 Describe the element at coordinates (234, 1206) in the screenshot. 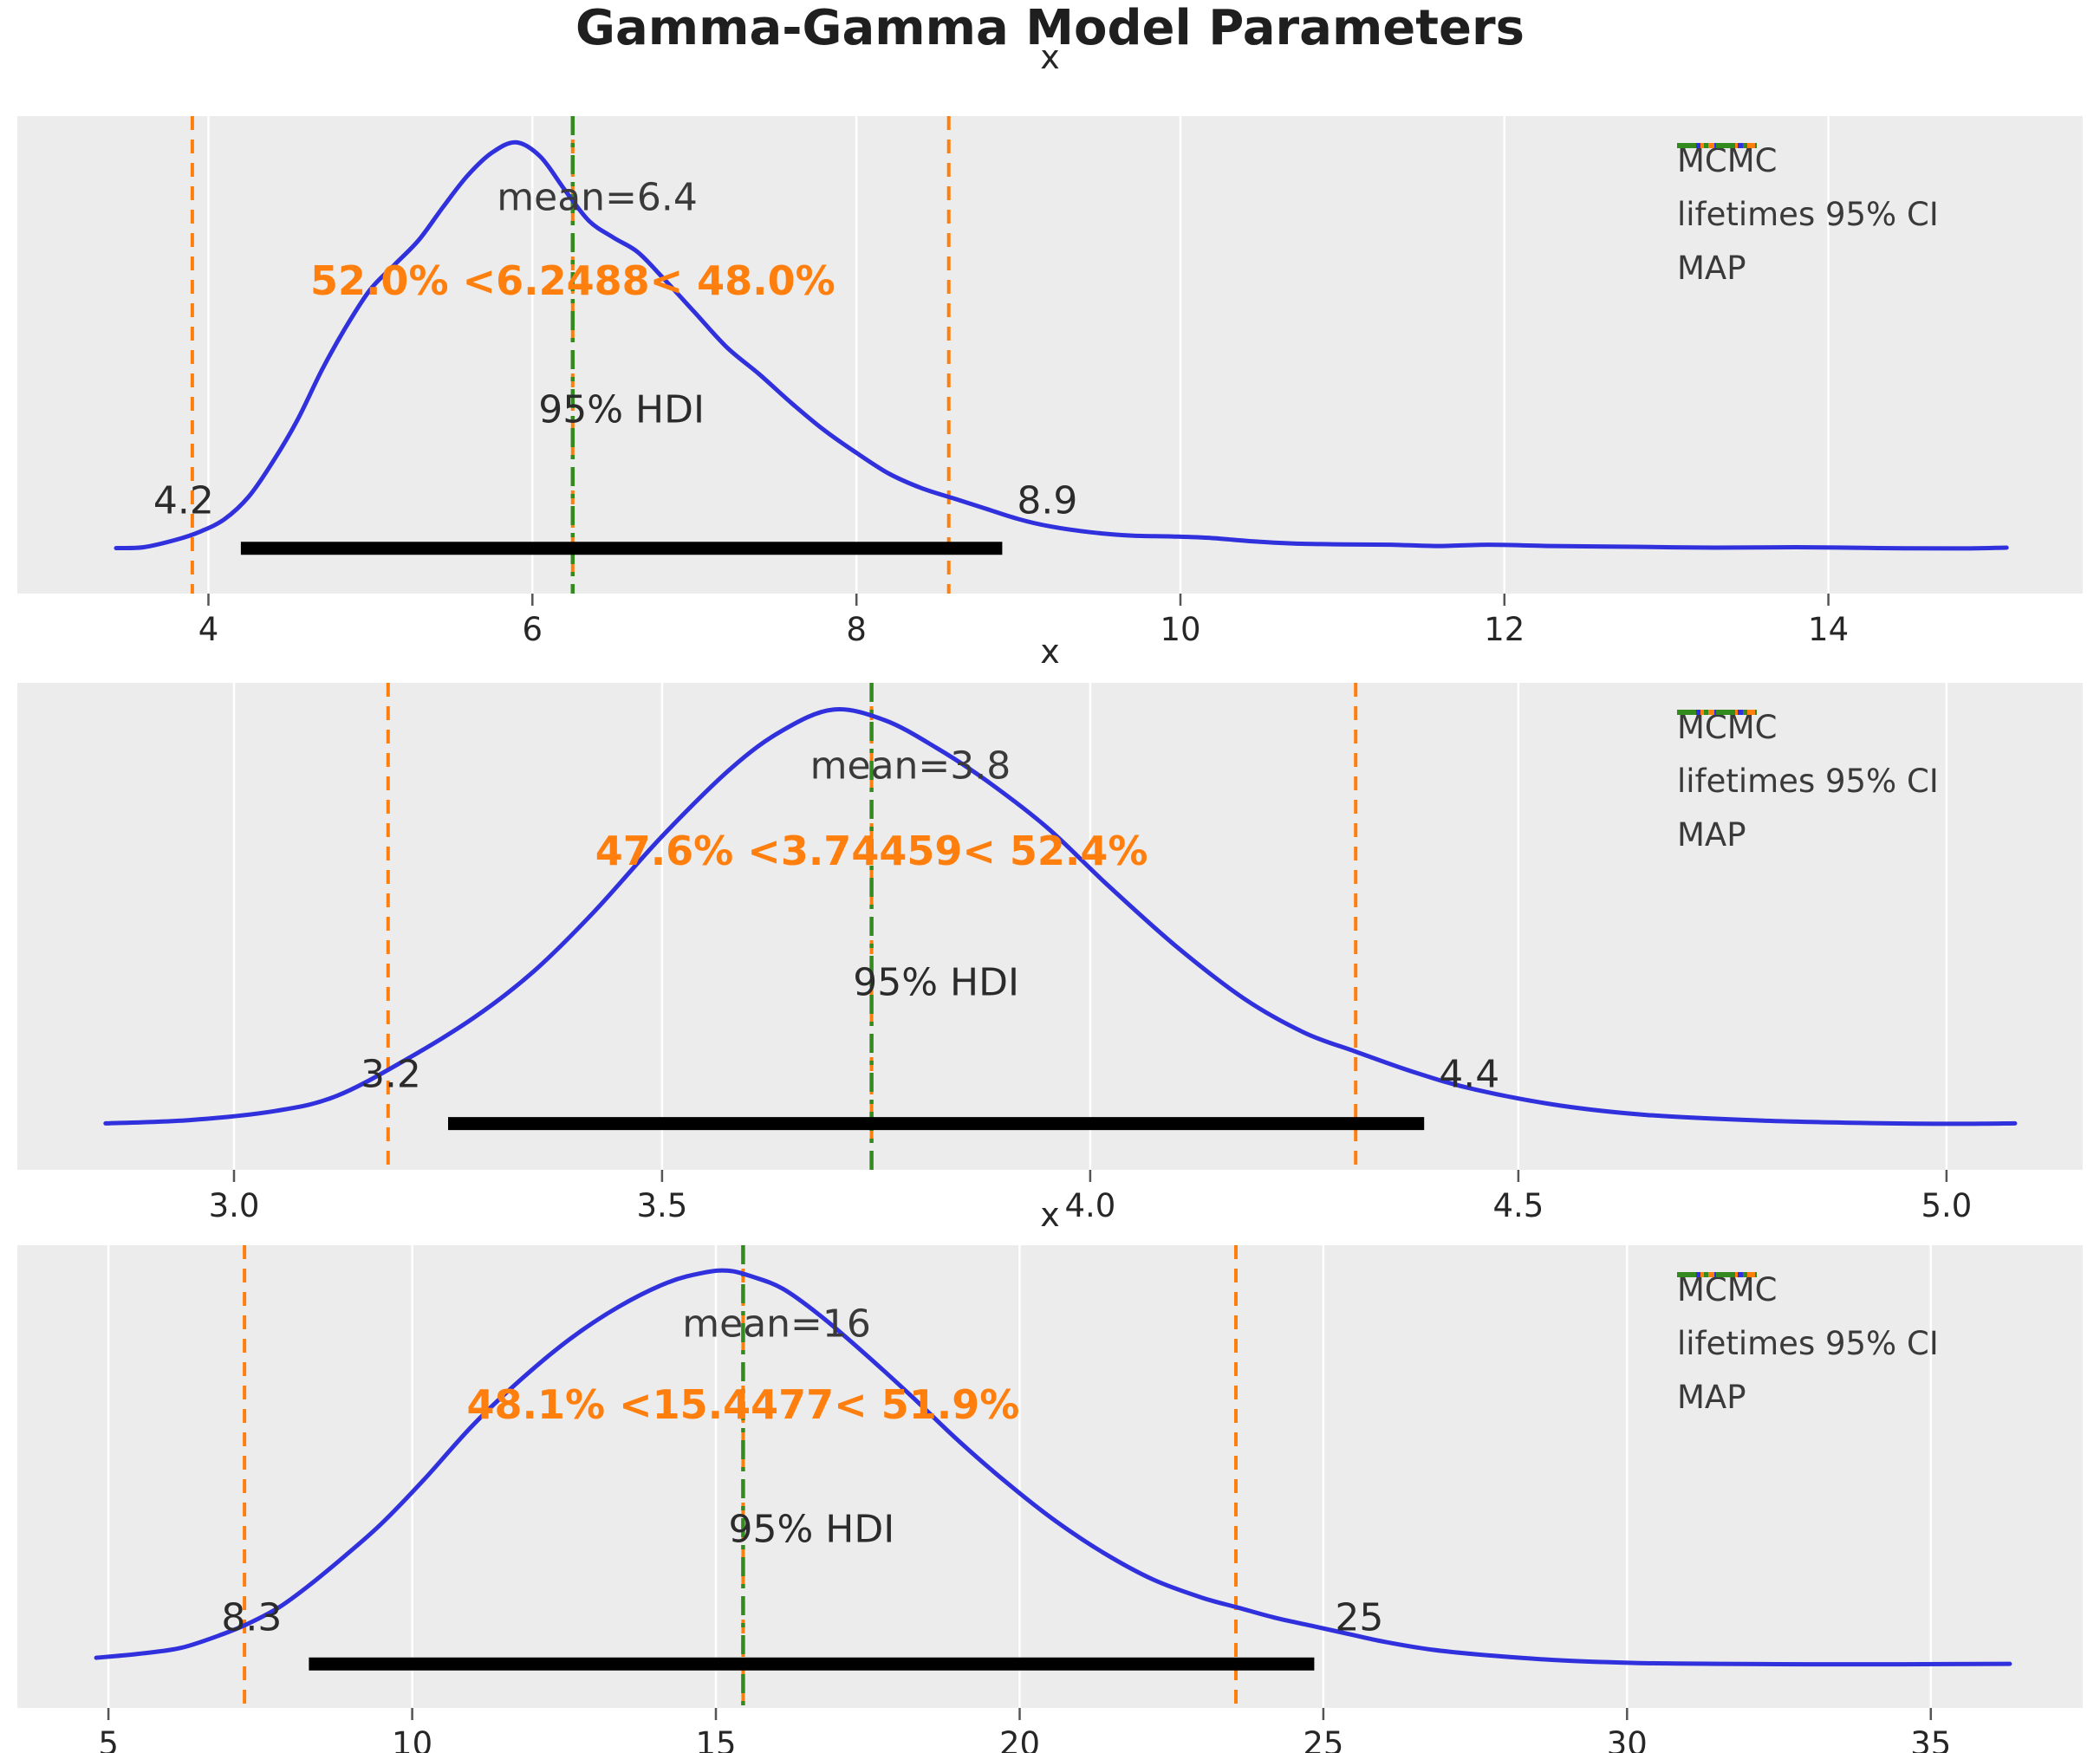

I see `x-tick-label: 3.0` at that location.